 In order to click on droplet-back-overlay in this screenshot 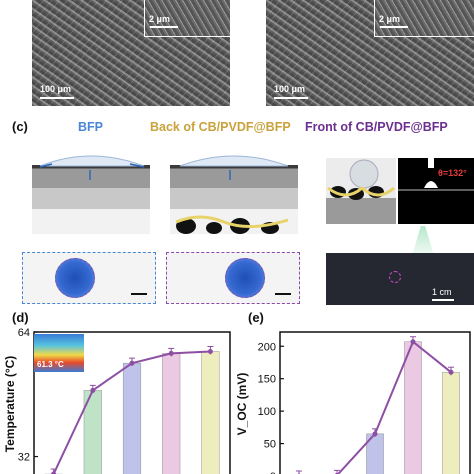, I will do `click(232, 194)`.